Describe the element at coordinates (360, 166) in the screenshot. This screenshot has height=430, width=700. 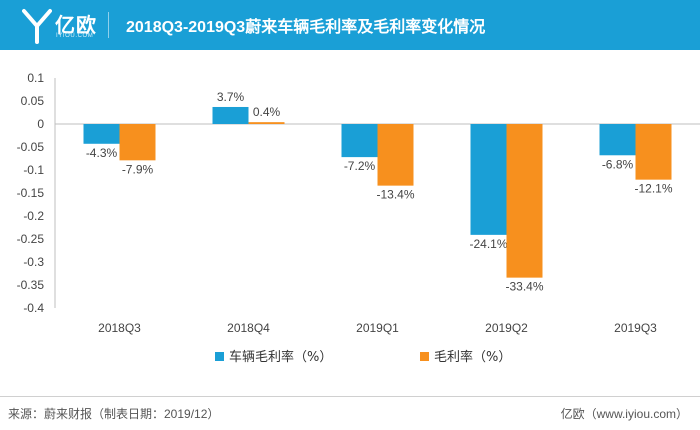
I see `data-label: -7.2%` at that location.